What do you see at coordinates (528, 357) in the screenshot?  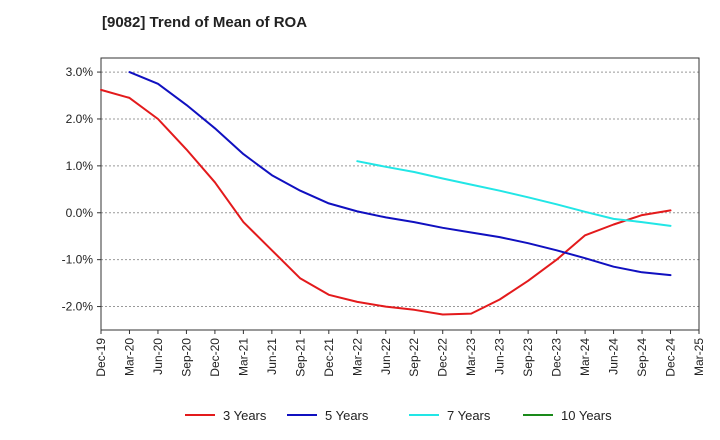 I see `x-tick-label: Sep-23` at bounding box center [528, 357].